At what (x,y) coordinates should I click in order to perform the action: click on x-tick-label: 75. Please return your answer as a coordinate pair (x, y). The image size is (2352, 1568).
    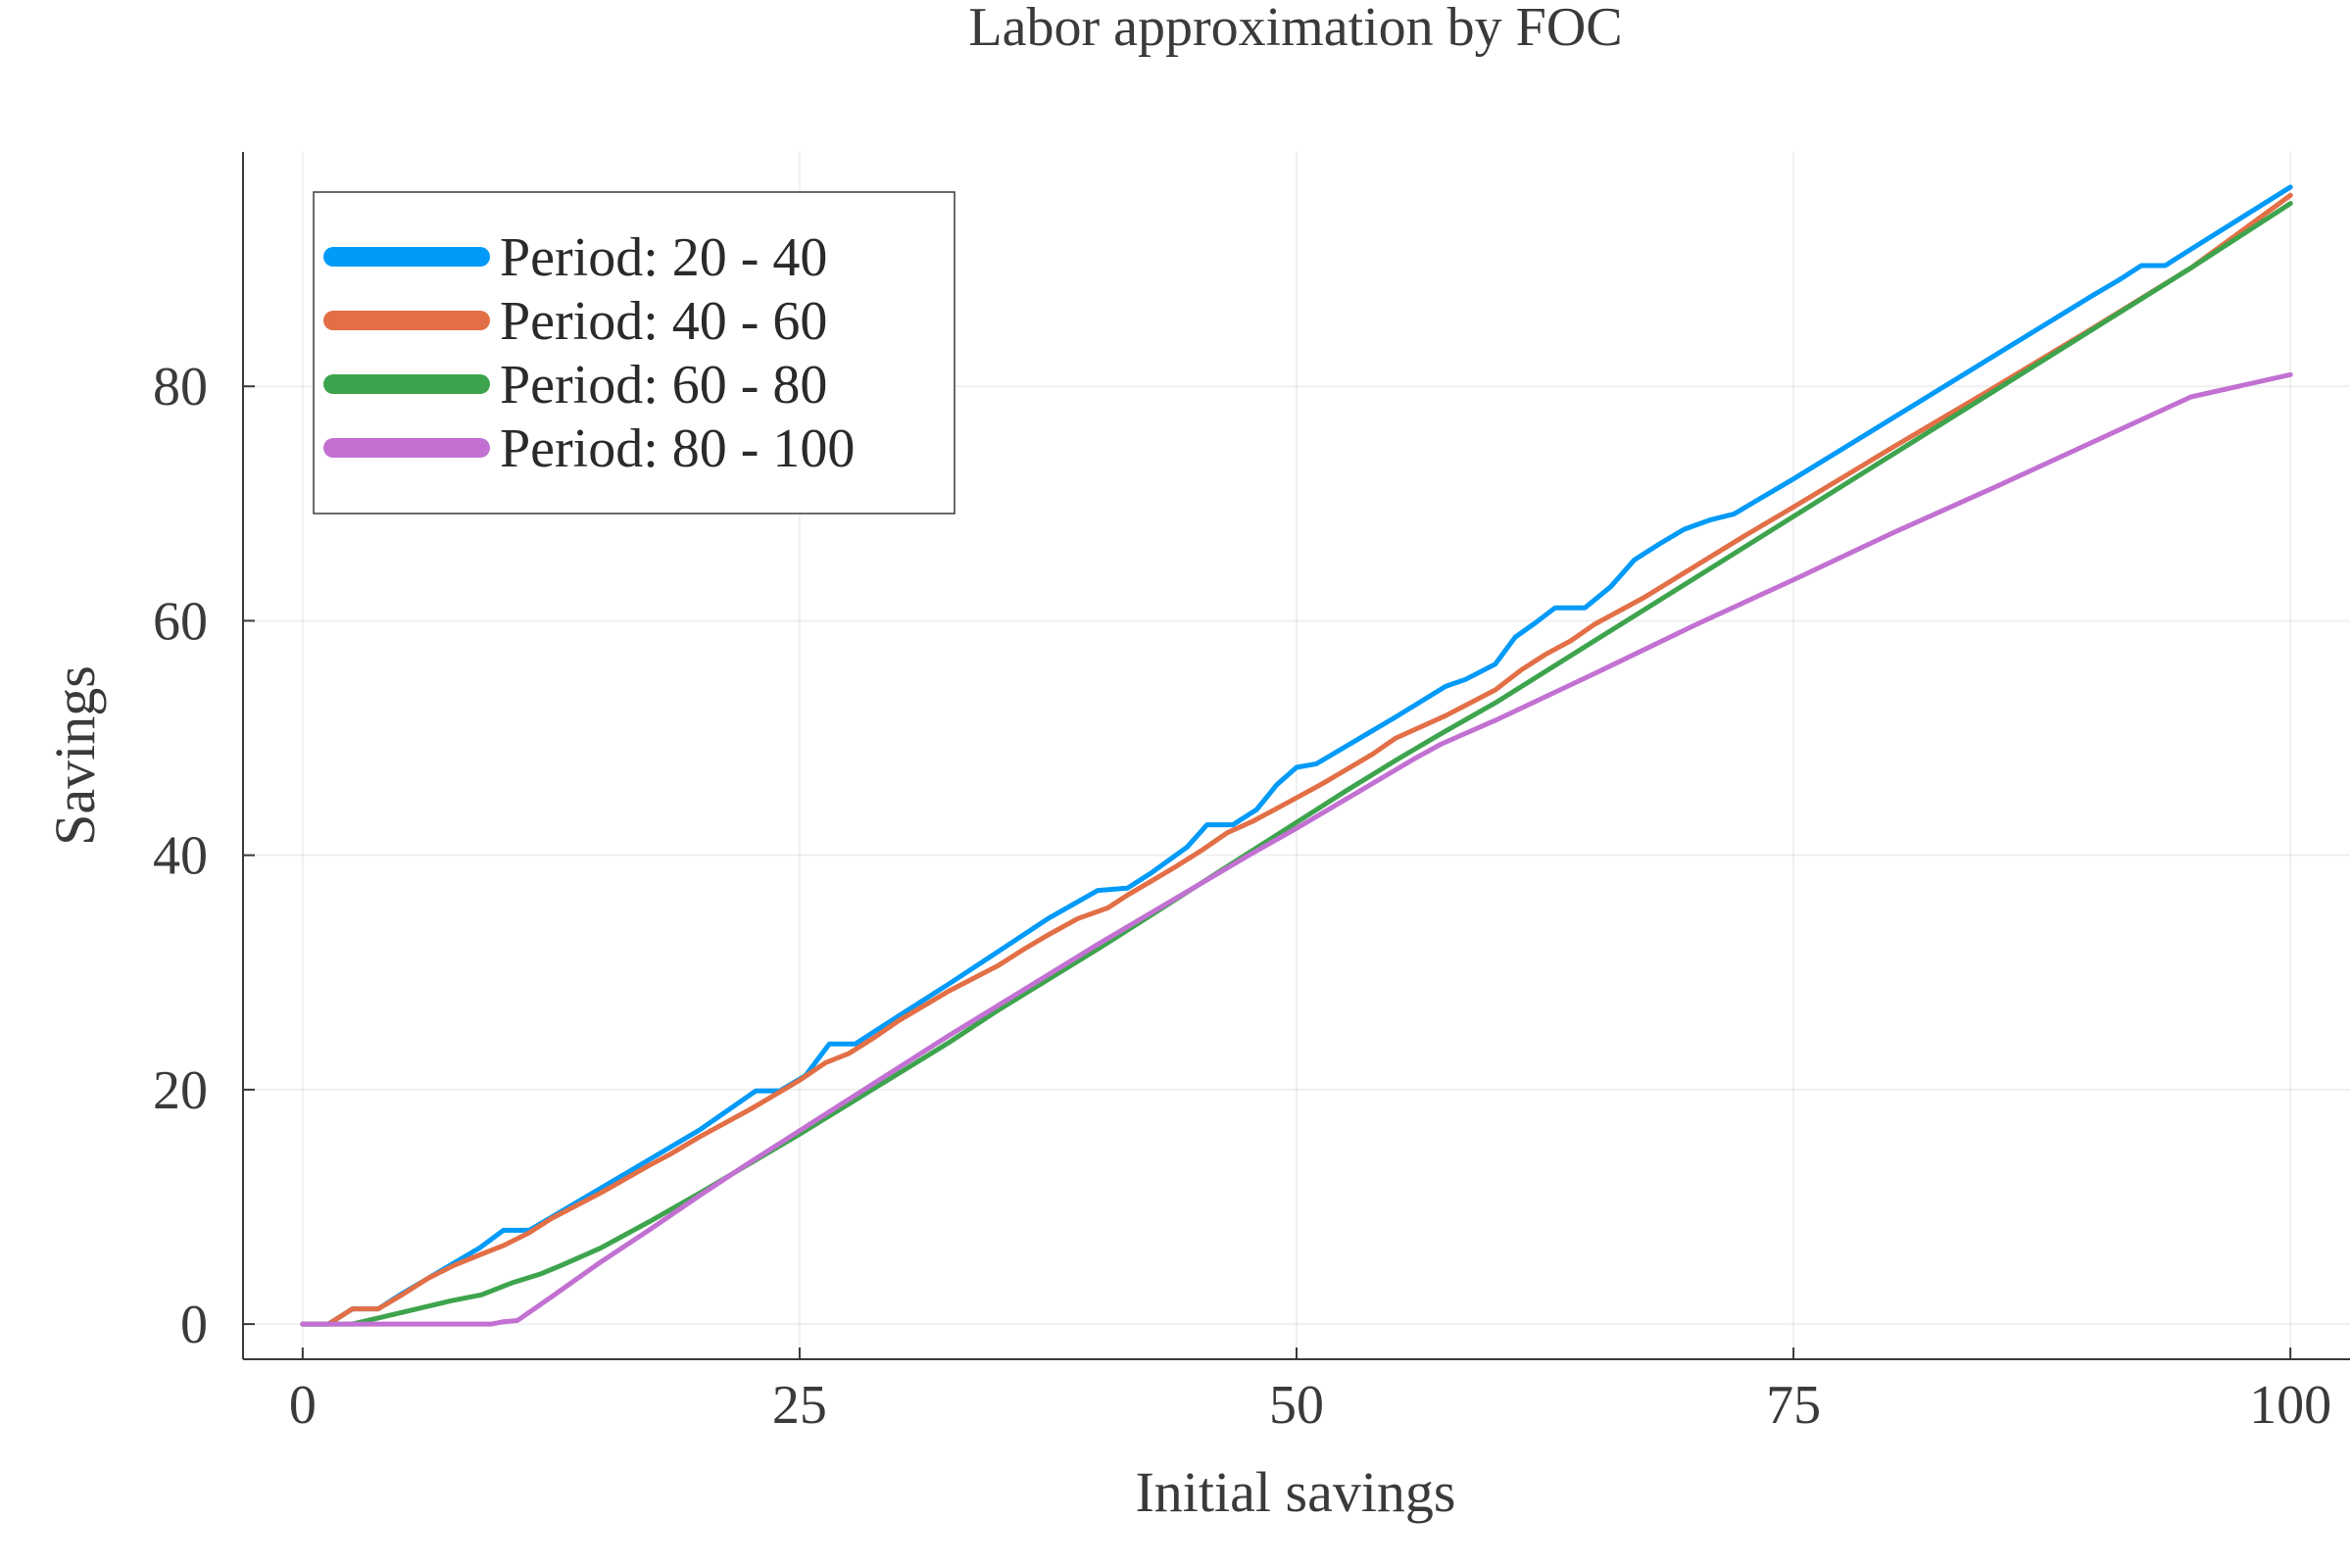
    Looking at the image, I should click on (1793, 1405).